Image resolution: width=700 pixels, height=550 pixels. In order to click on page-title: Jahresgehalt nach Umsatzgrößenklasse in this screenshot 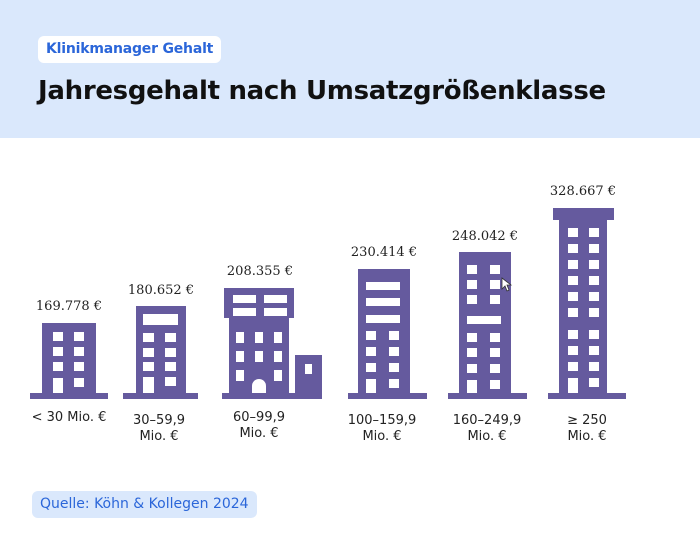, I will do `click(322, 91)`.